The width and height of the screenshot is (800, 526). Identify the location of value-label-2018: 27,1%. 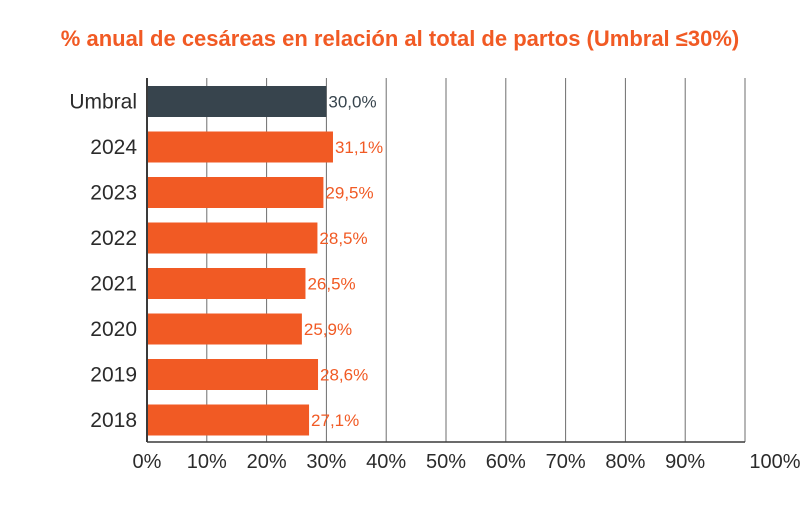
(335, 420).